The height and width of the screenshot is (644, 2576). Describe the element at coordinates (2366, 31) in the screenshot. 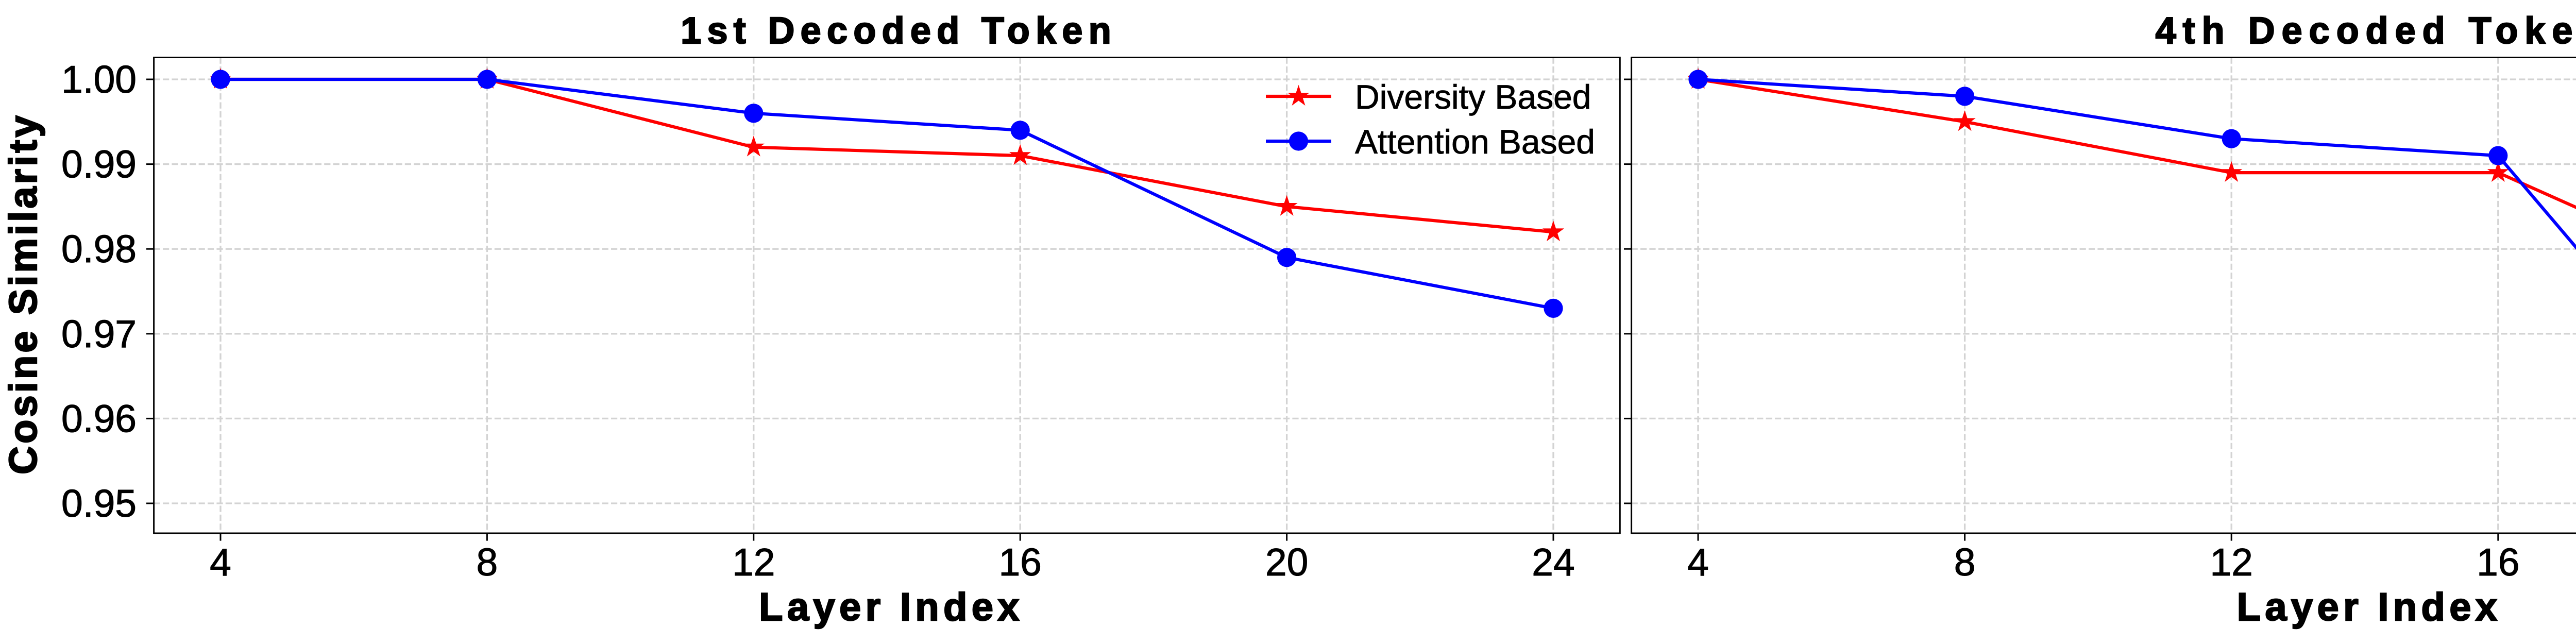

I see `svg-text: 4th Decoded Token` at that location.